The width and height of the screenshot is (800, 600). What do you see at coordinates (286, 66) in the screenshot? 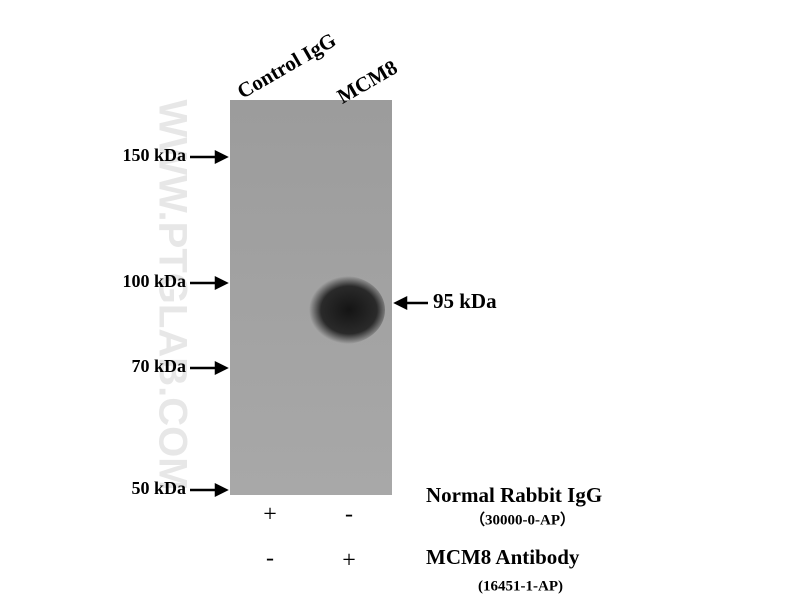
I see `lane-label: Control IgG` at bounding box center [286, 66].